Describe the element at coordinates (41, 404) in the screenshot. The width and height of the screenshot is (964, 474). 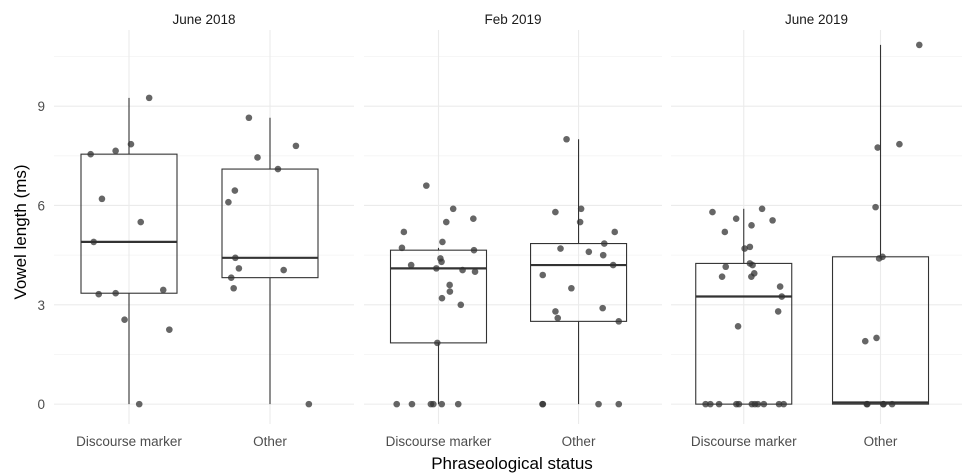
I see `y-tick-label: 0` at that location.